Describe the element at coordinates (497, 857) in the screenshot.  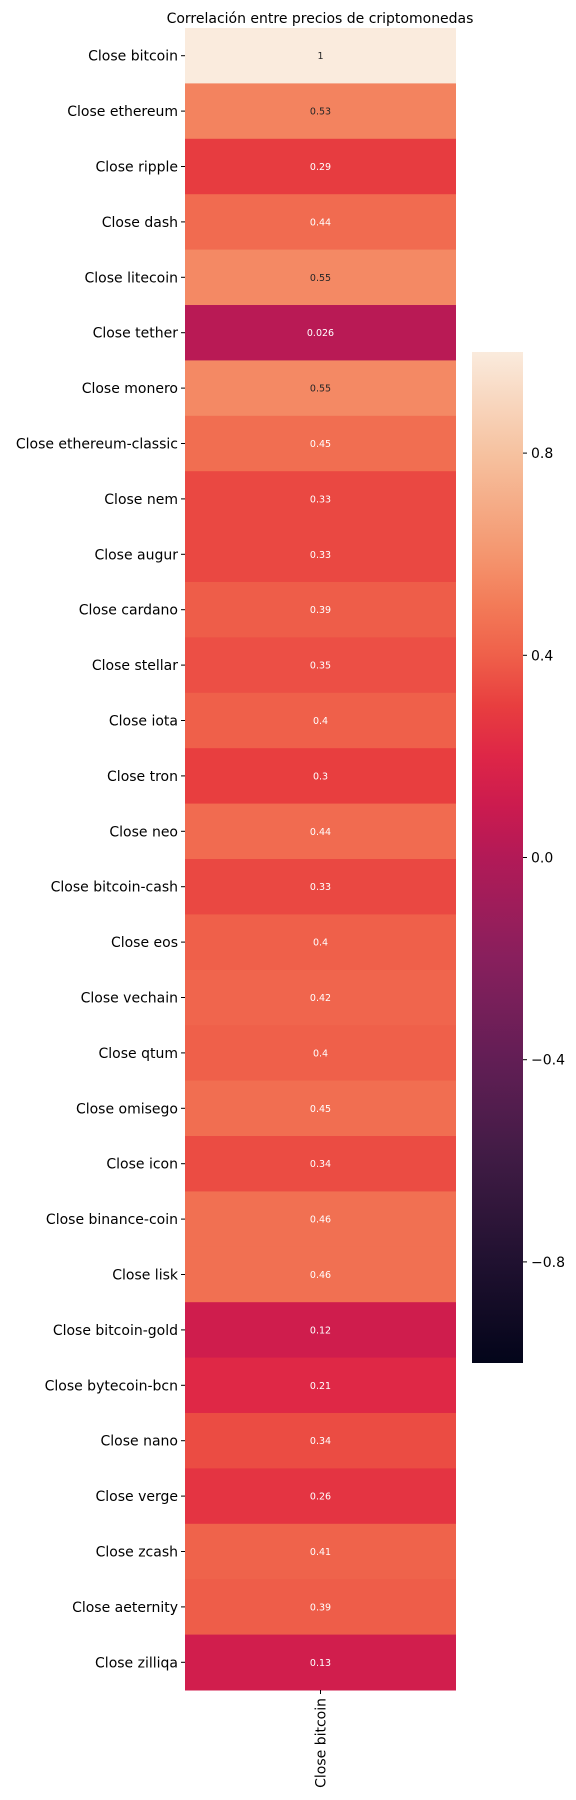
I see `colorbar-gradient` at that location.